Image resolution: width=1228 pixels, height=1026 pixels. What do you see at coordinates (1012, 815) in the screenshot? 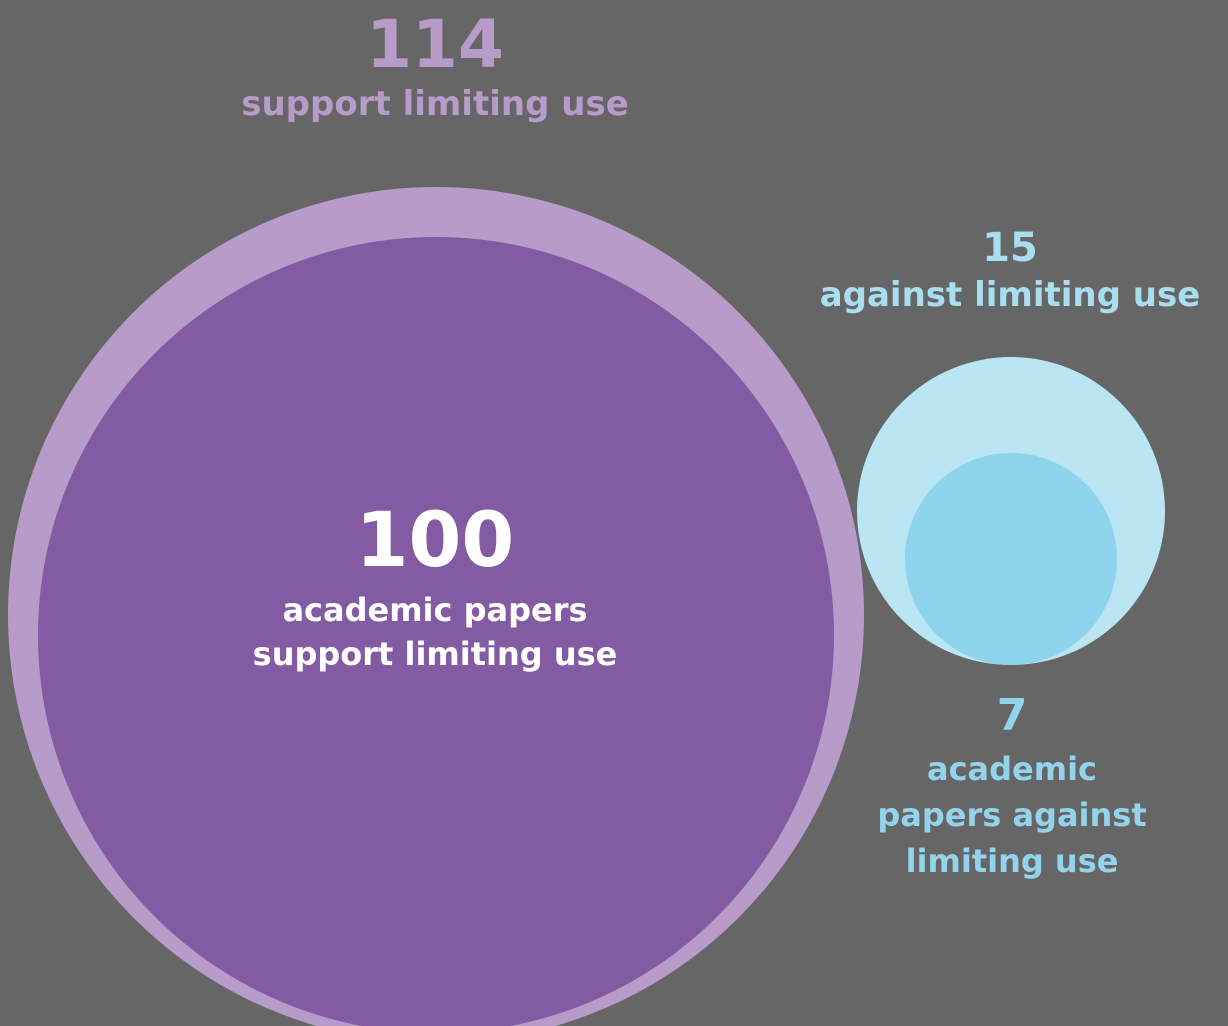
I see `against-papers-caption-line2: papers against` at bounding box center [1012, 815].